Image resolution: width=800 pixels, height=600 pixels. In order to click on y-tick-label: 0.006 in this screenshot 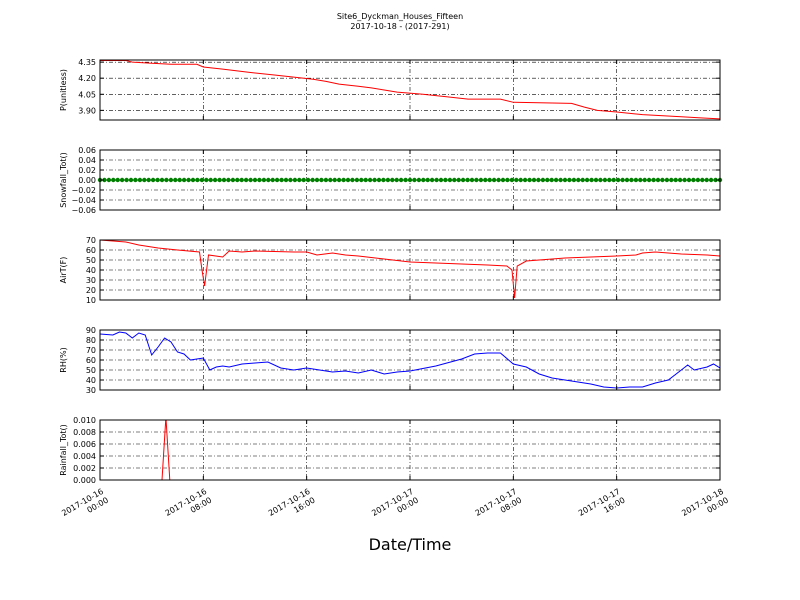, I will do `click(84, 444)`.